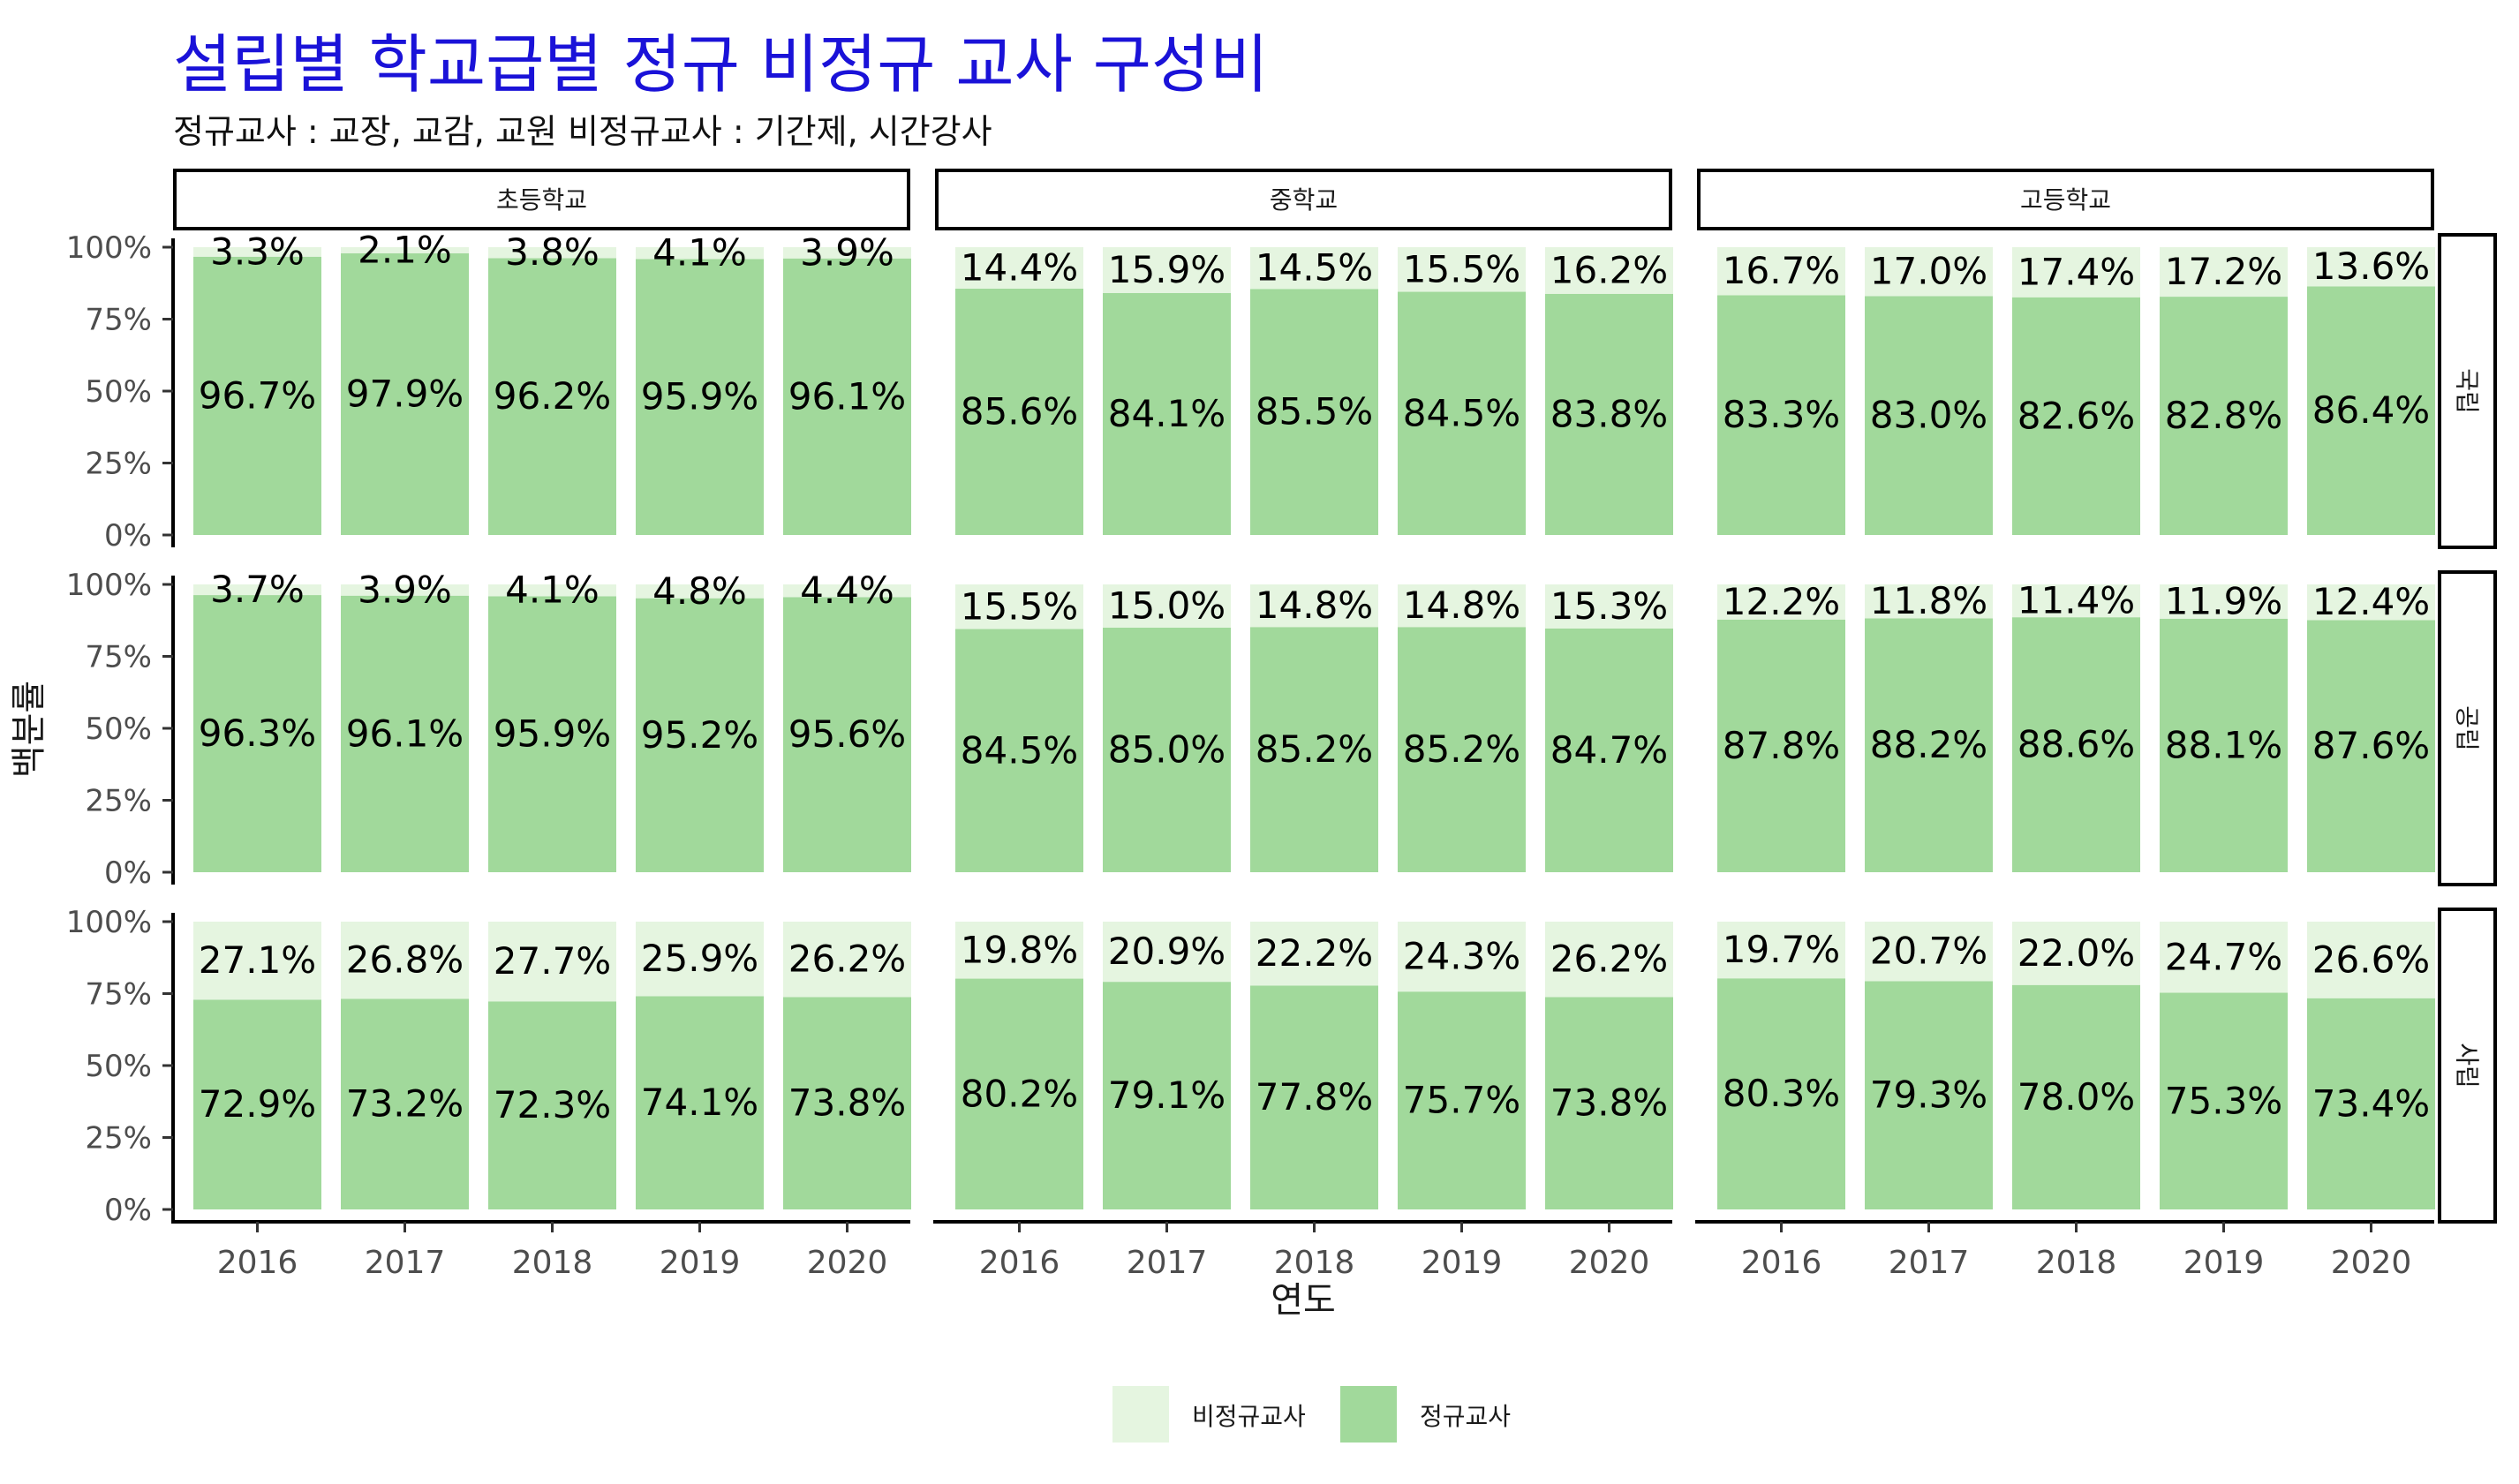 The height and width of the screenshot is (1484, 2519). Describe the element at coordinates (257, 589) in the screenshot. I see `data-label-nonregular: 3.7%` at that location.